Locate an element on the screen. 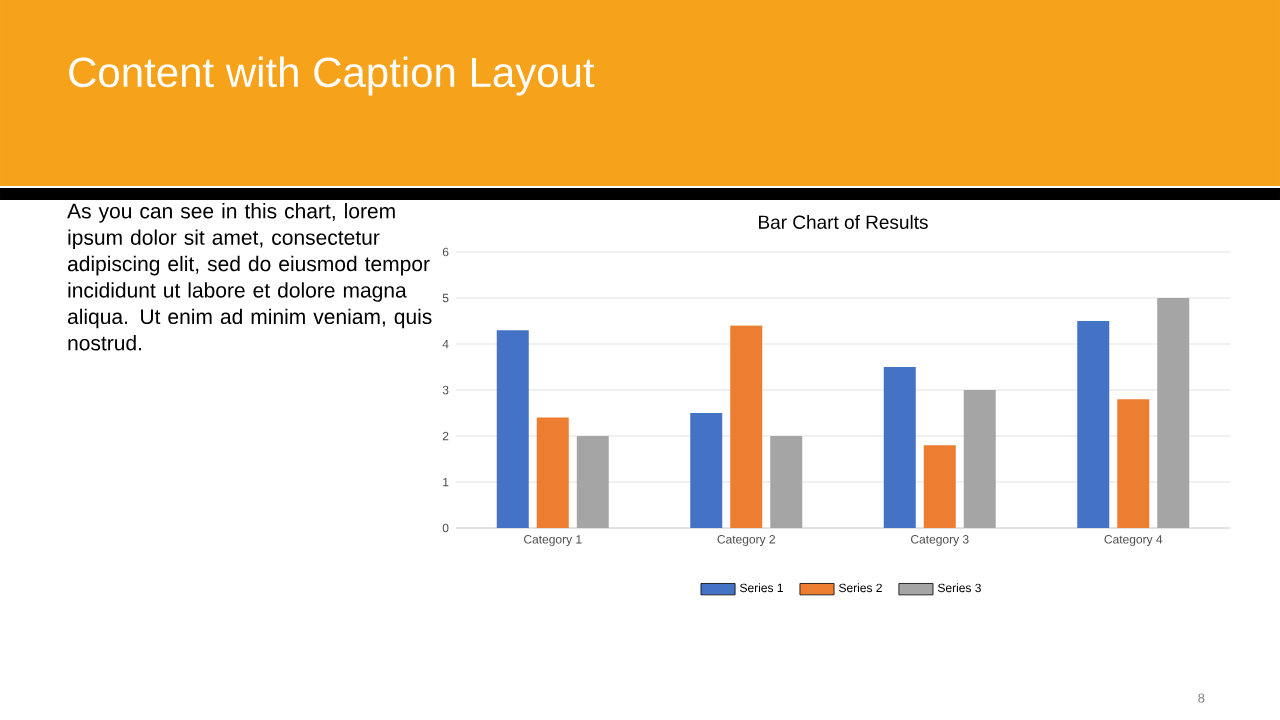  chart-title: Bar Chart of Results is located at coordinates (843, 221).